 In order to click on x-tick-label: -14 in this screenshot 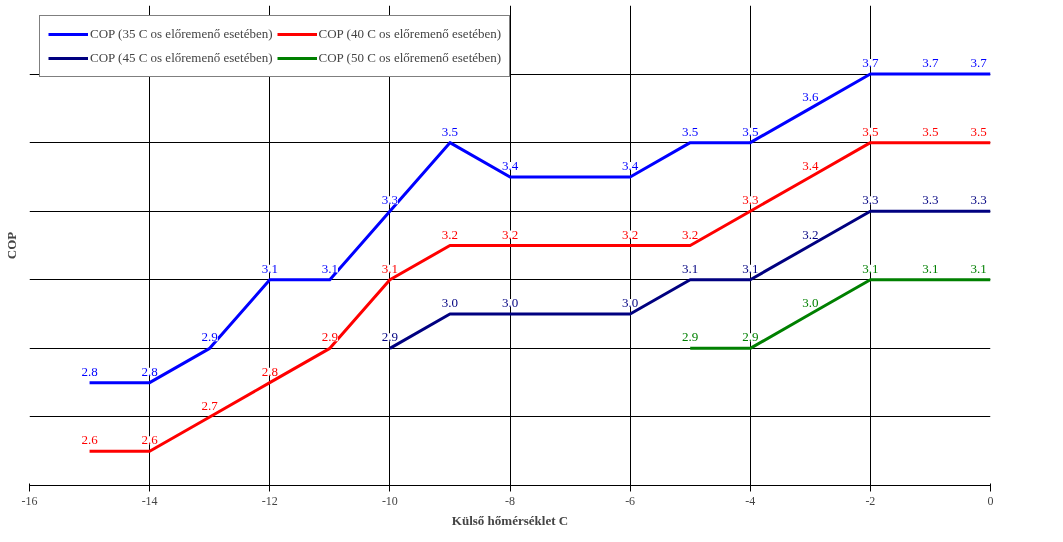, I will do `click(149, 500)`.